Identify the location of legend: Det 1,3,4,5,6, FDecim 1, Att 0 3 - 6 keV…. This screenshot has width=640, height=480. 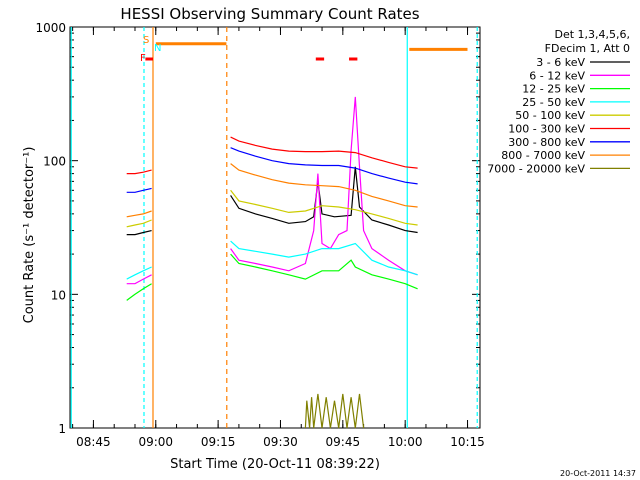
(558, 101).